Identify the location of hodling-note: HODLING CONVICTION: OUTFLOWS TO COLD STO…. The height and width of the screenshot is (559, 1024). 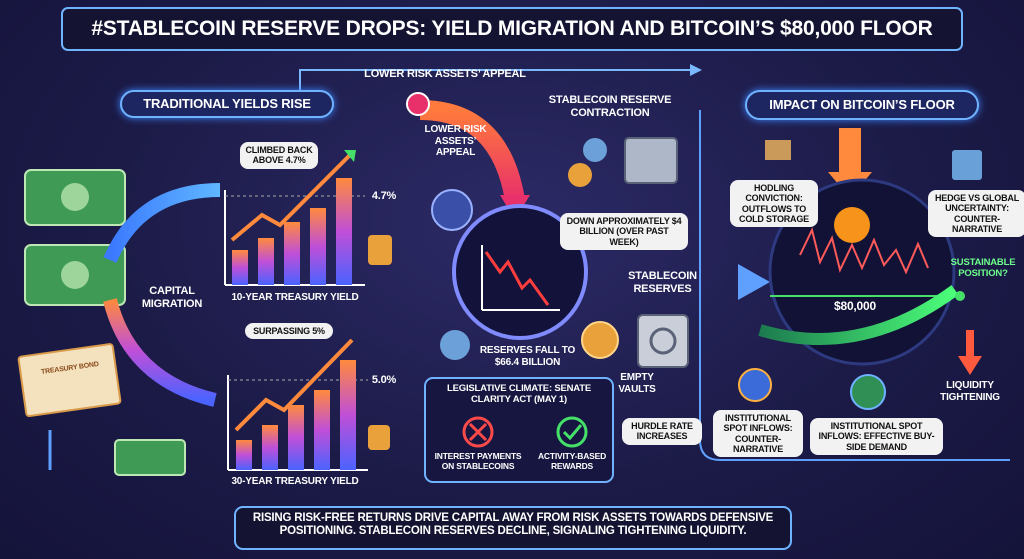
(774, 204).